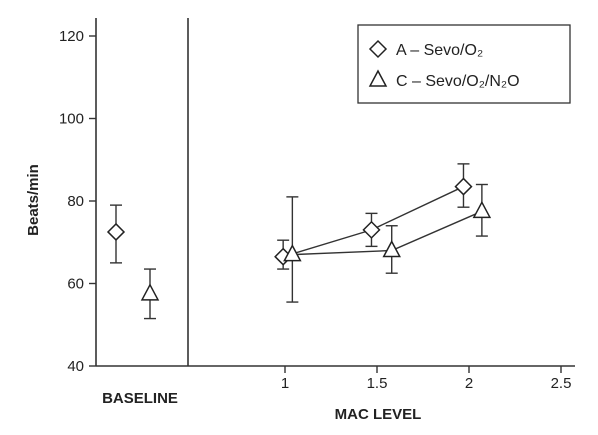 The height and width of the screenshot is (435, 598). I want to click on y-tick-label-80: 80, so click(75, 201).